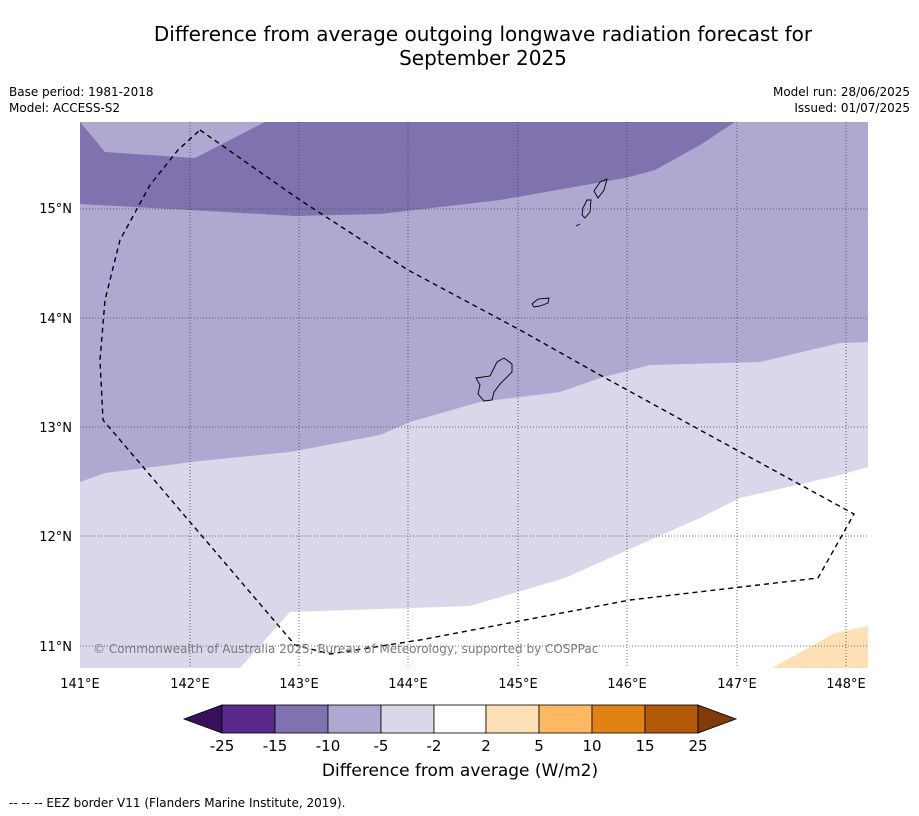 The width and height of the screenshot is (919, 816). What do you see at coordinates (190, 684) in the screenshot?
I see `lon-label-142e: 142°E` at bounding box center [190, 684].